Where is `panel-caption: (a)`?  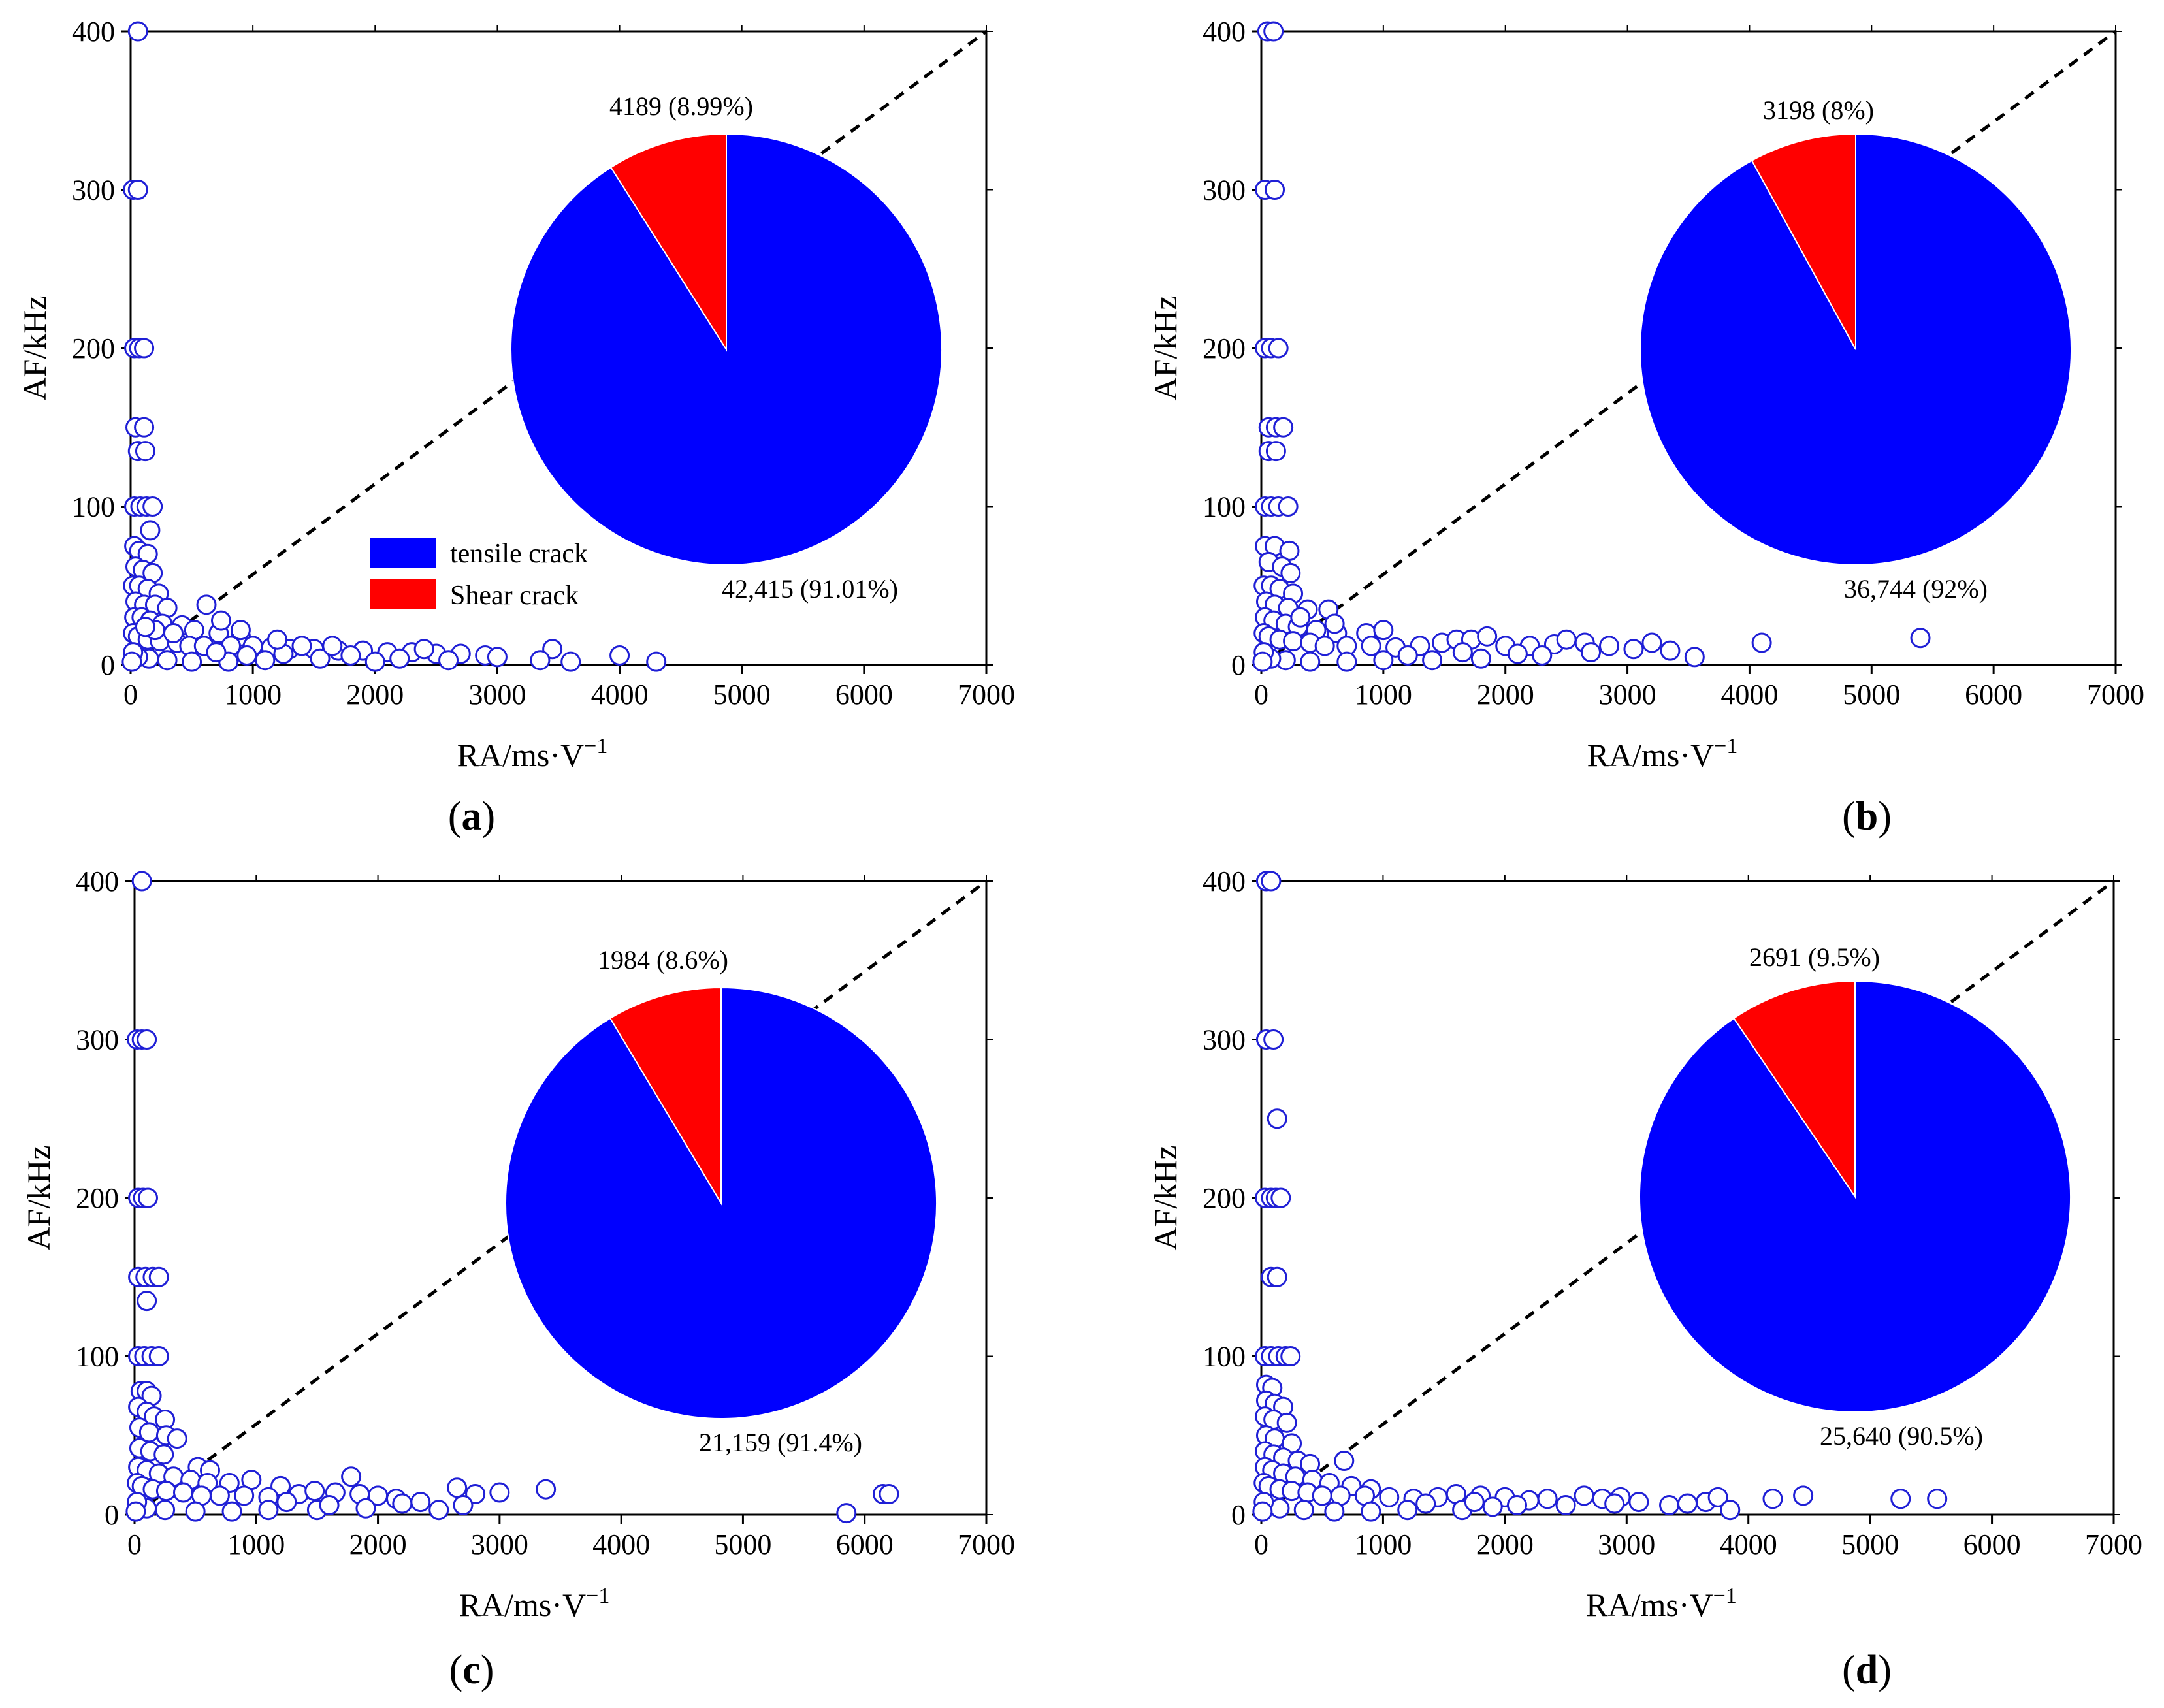
panel-caption: (a) is located at coordinates (471, 816).